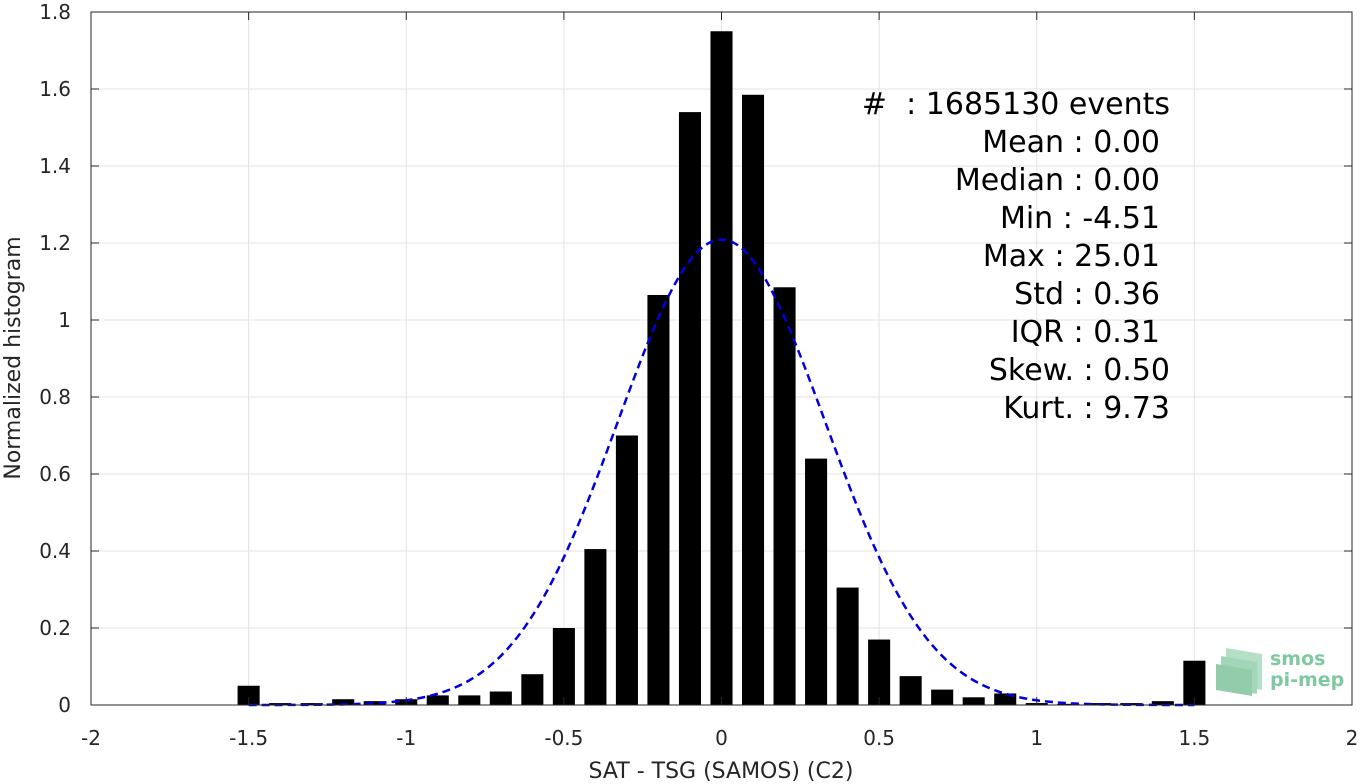  I want to click on stat-mean: Mean : 0.00, so click(1071, 142).